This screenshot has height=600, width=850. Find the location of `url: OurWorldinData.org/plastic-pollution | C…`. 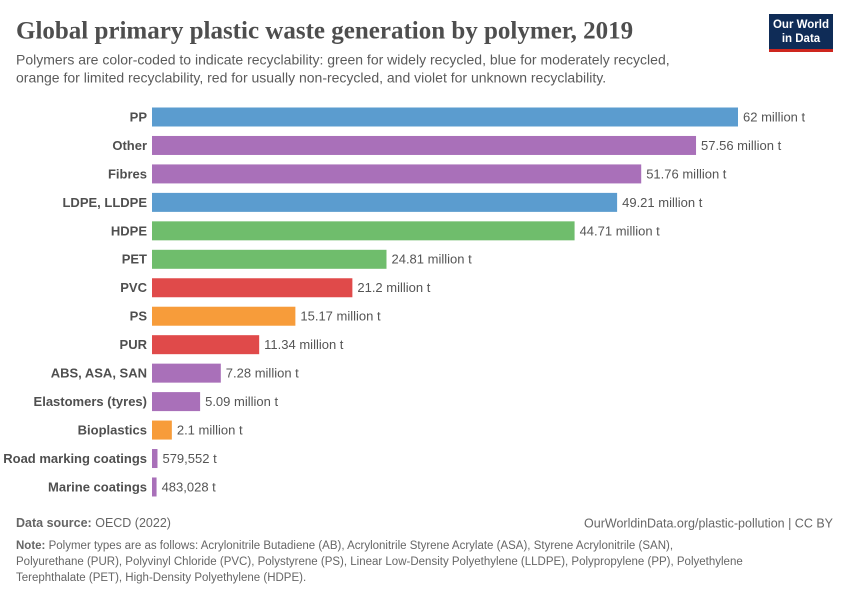

url: OurWorldinData.org/plastic-pollution | C… is located at coordinates (709, 523).